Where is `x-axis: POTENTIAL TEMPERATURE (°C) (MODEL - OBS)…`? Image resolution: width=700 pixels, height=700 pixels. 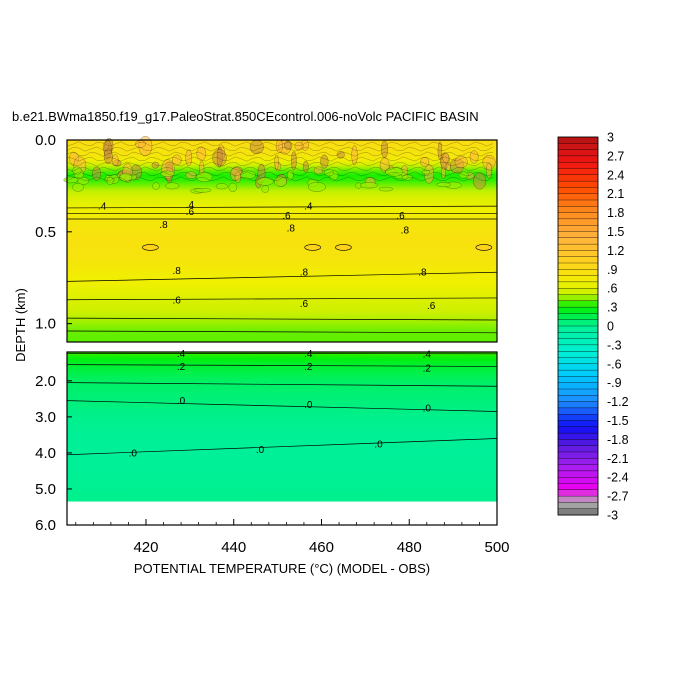
x-axis: POTENTIAL TEMPERATURE (°C) (MODEL - OBS)… is located at coordinates (292, 547).